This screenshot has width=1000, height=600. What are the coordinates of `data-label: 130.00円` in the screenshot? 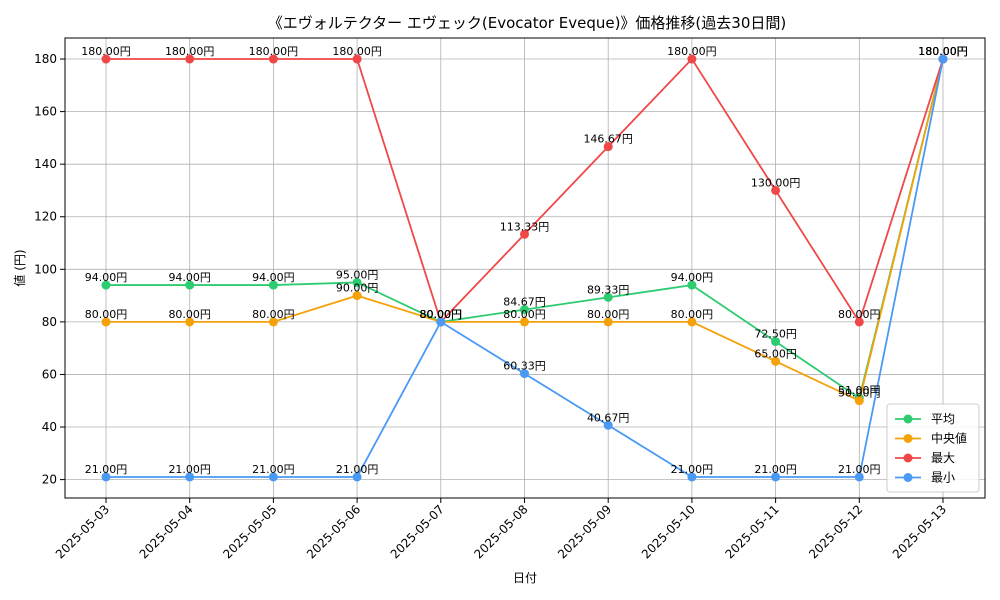 It's located at (776, 182).